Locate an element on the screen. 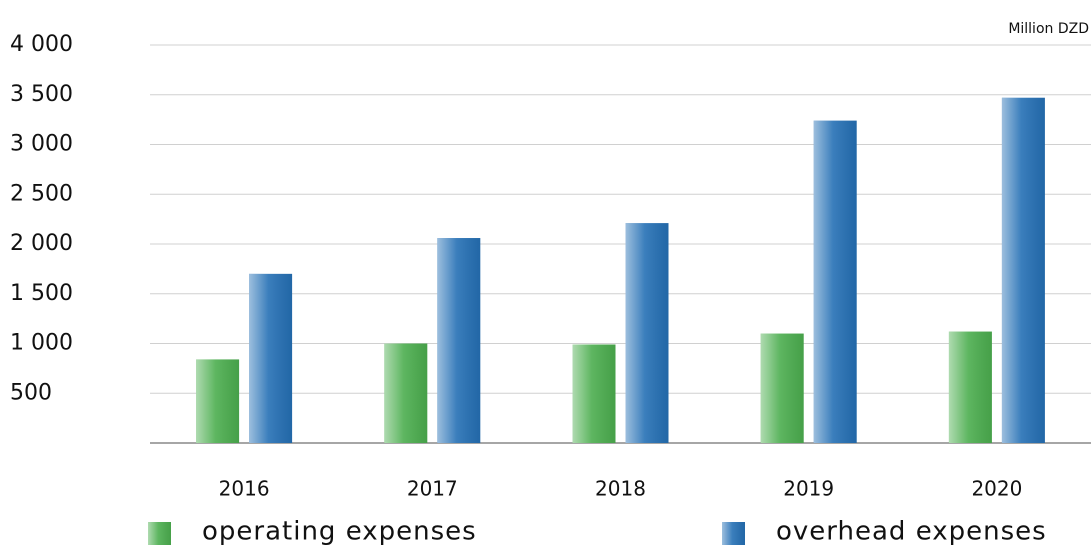 The image size is (1091, 547). unit-label: Million DZD is located at coordinates (1048, 29).